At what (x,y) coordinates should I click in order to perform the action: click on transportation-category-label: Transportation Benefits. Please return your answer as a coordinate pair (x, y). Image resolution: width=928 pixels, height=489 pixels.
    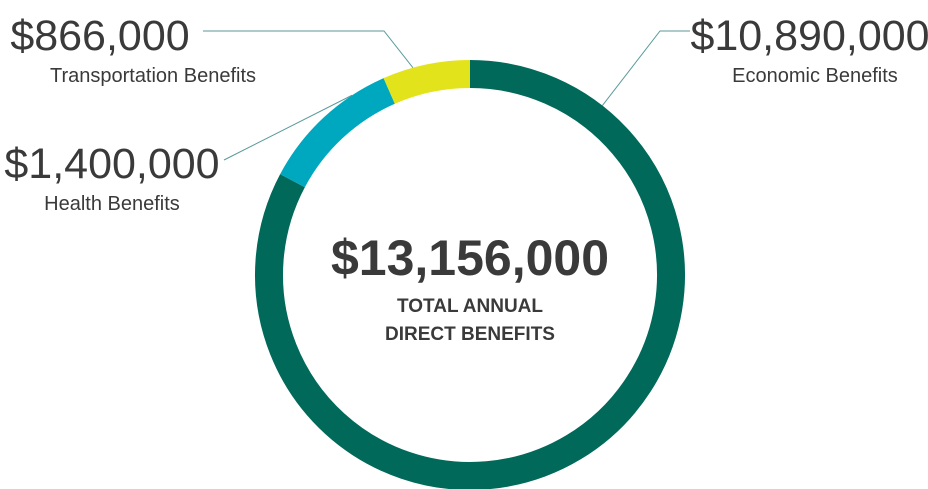
    Looking at the image, I should click on (153, 76).